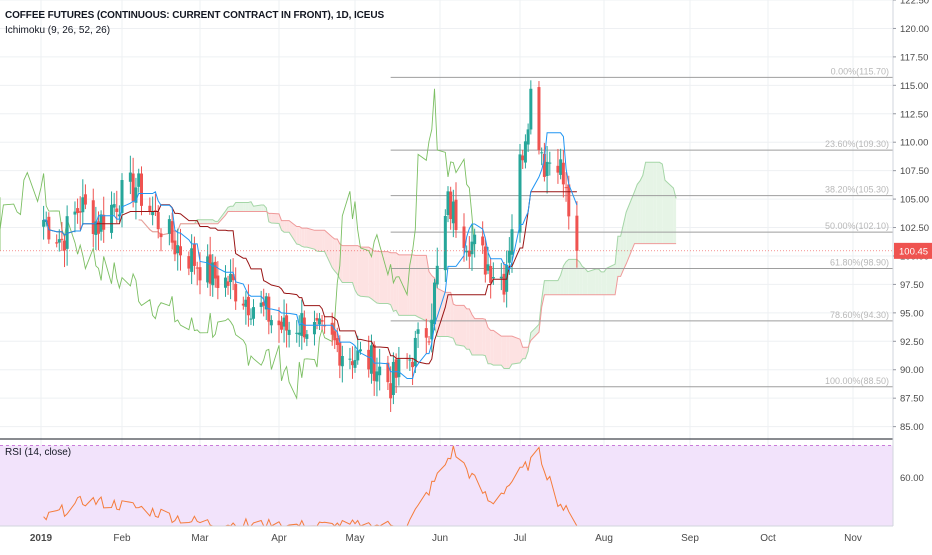 This screenshot has height=555, width=932. I want to click on y-tick-14: 120.00, so click(914, 29).